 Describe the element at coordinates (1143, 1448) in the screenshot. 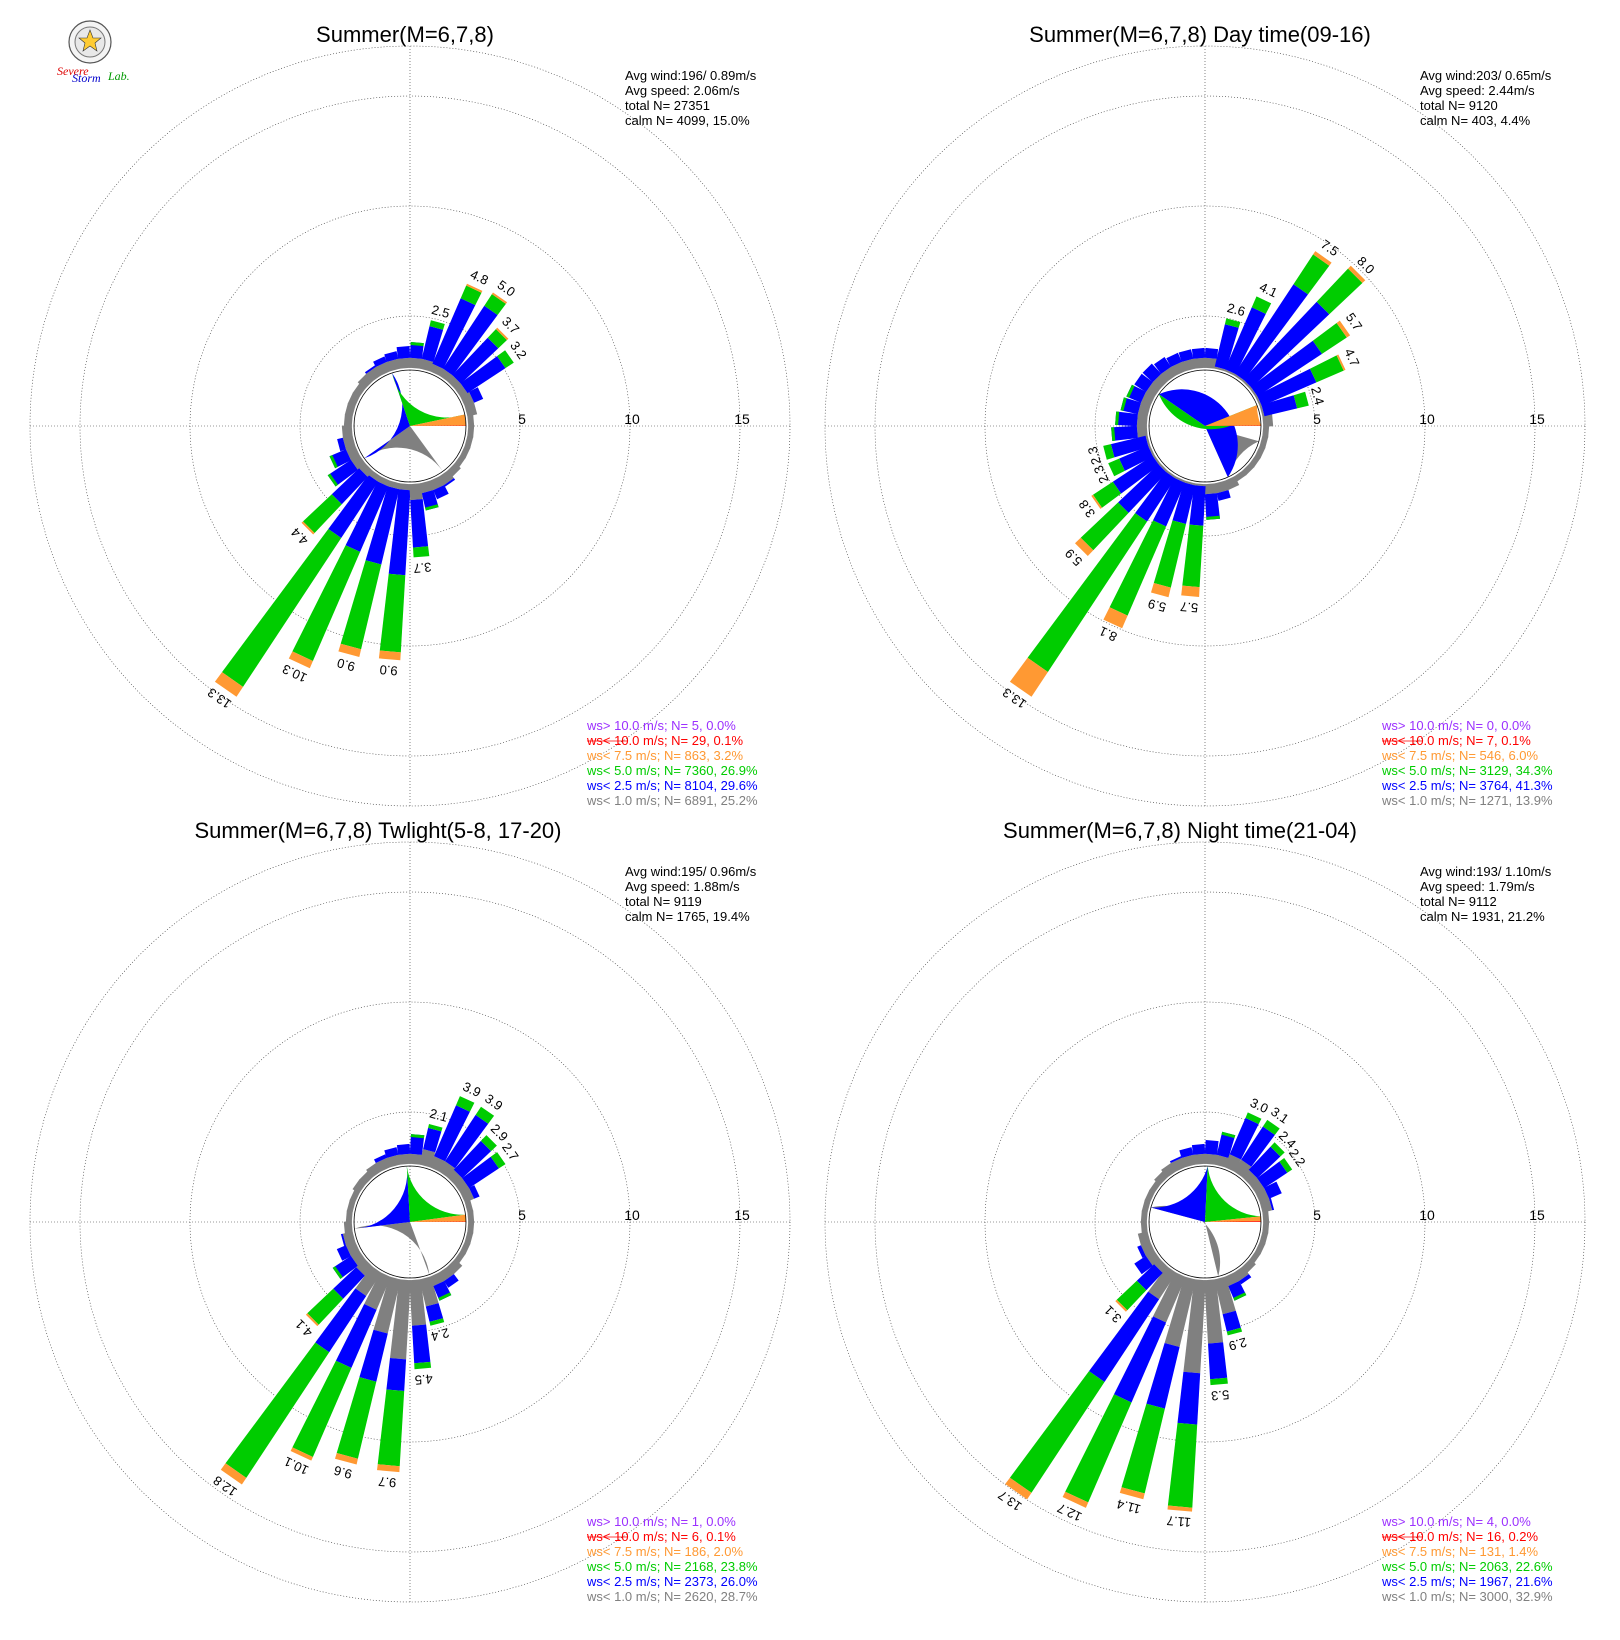

I see `sector-bar-195-seg2` at that location.